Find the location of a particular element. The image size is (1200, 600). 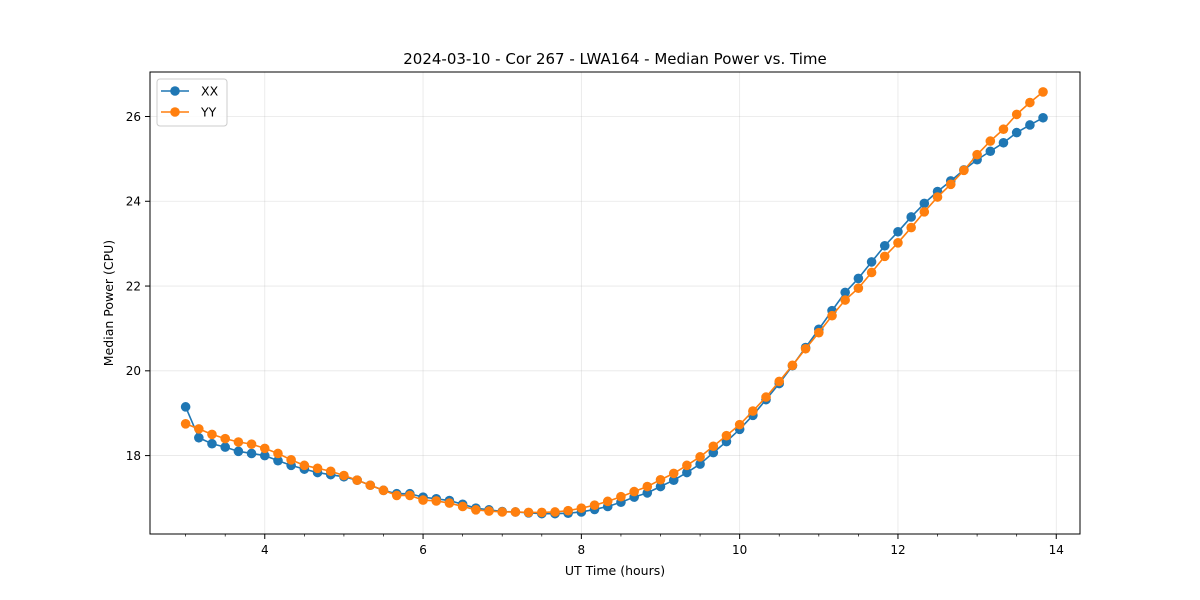

y-axis-label: Median Power (CPU) is located at coordinates (108, 303).